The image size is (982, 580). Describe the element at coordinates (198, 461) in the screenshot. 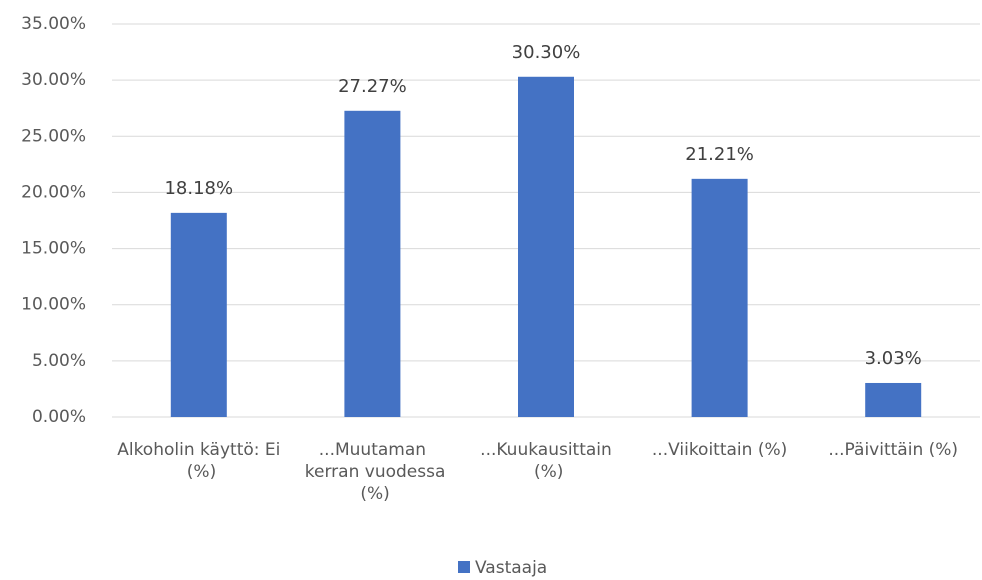

I see `x-tick-label: Alkoholin käyttö: Ei (%)` at that location.